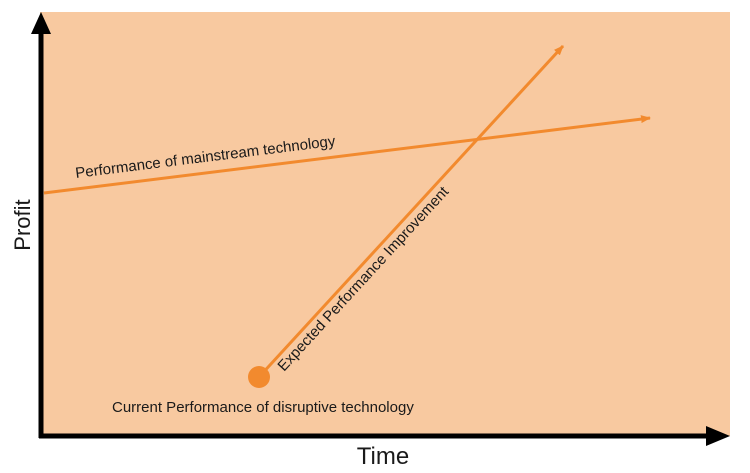  Describe the element at coordinates (718, 436) in the screenshot. I see `x-axis-arrowhead` at that location.